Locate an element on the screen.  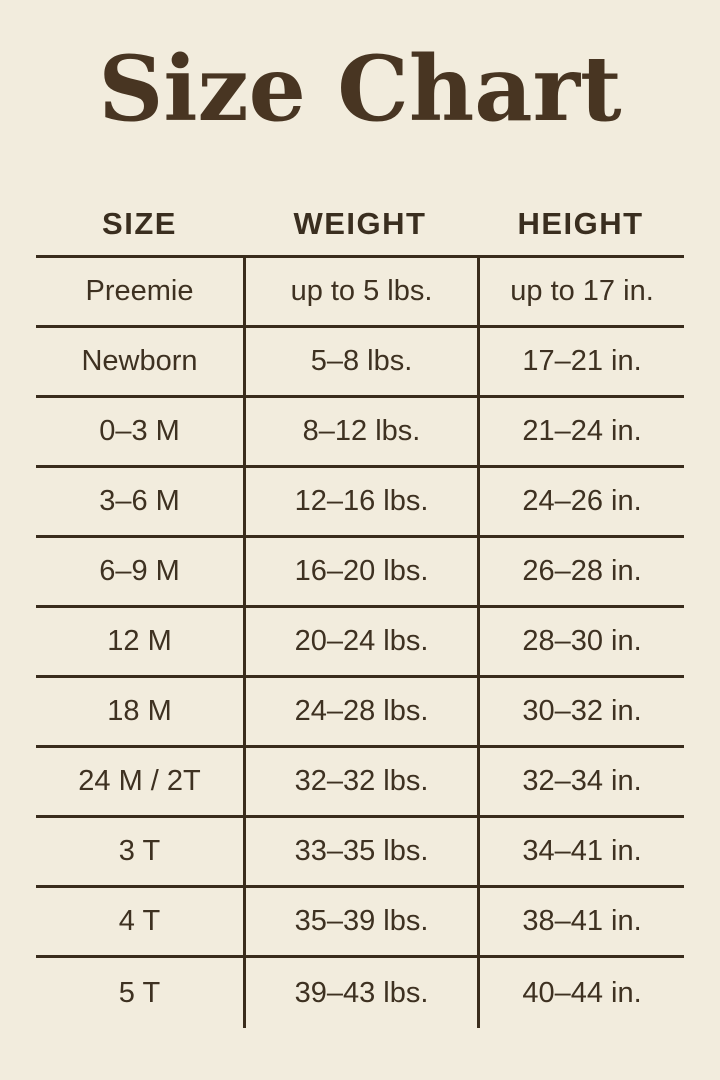
size-cell: 4 T is located at coordinates (139, 921).